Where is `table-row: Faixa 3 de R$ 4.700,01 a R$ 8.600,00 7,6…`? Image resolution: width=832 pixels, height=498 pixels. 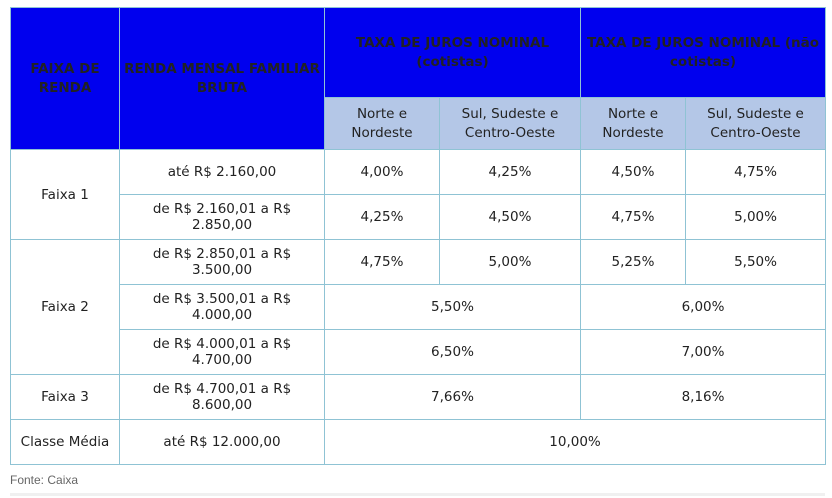 table-row: Faixa 3 de R$ 4.700,01 a R$ 8.600,00 7,6… is located at coordinates (418, 397).